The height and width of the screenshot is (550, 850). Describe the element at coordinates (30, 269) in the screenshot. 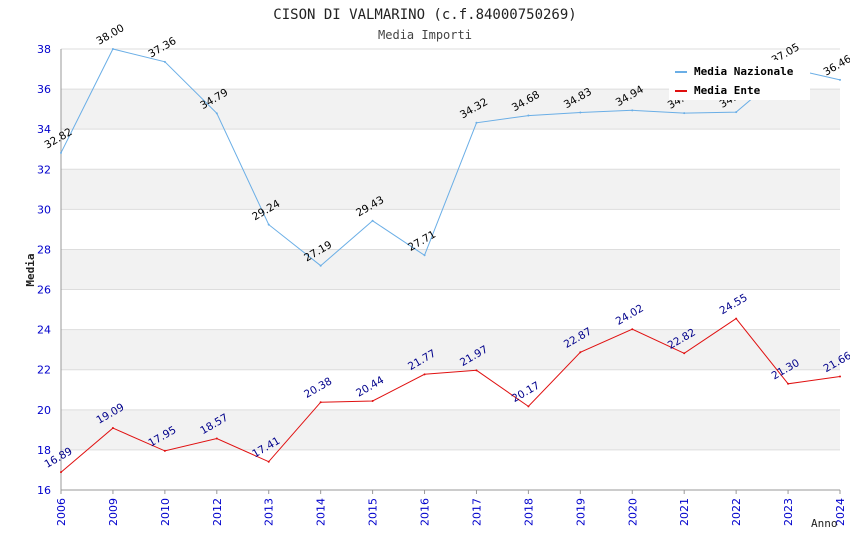

I see `y-axis-label: Media` at that location.